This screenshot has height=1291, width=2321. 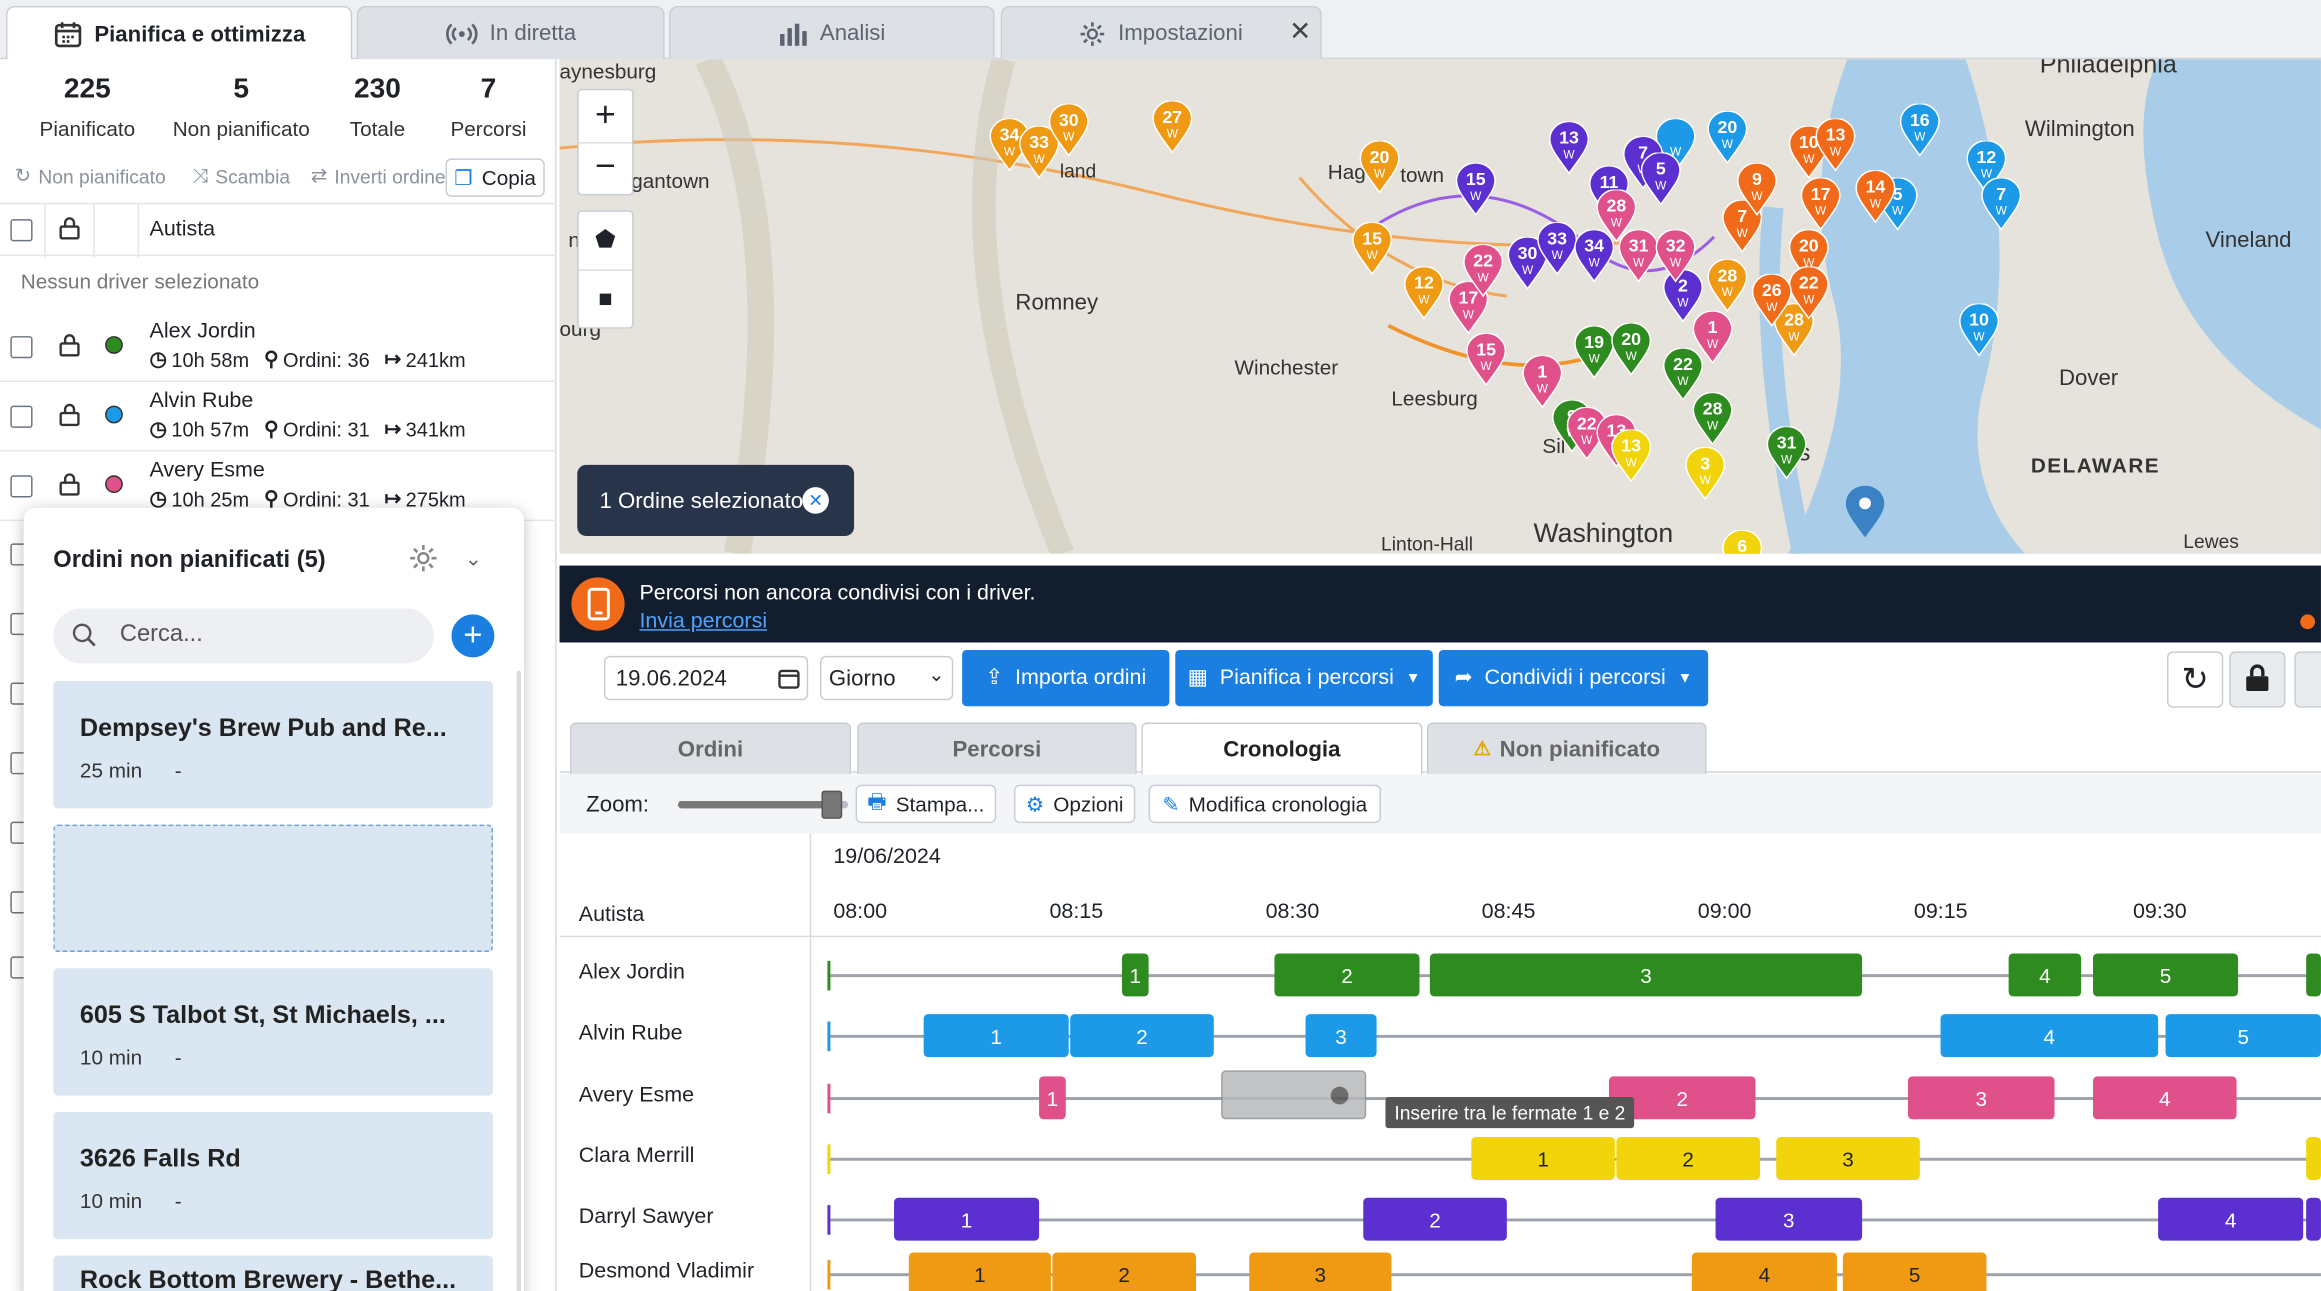 What do you see at coordinates (2257, 679) in the screenshot?
I see `lock-button` at bounding box center [2257, 679].